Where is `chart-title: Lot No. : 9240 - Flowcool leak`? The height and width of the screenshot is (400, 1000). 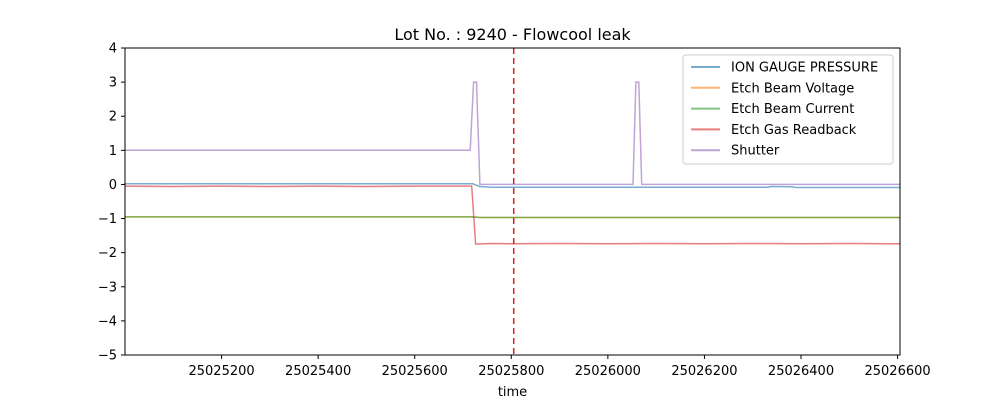 chart-title: Lot No. : 9240 - Flowcool leak is located at coordinates (512, 34).